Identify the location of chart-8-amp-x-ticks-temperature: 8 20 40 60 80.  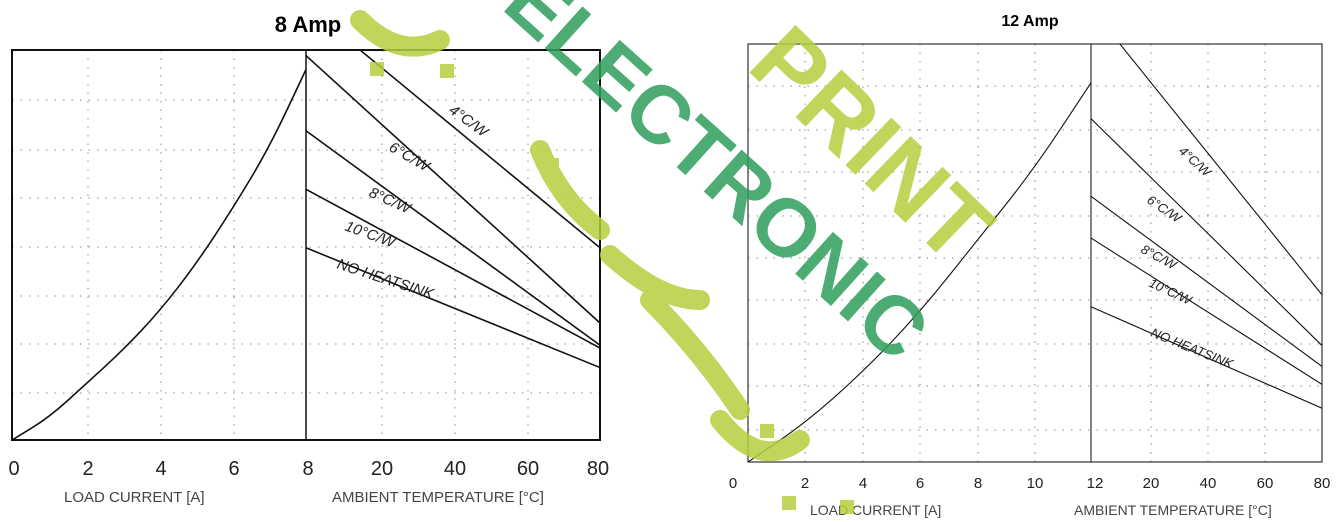
(455, 469).